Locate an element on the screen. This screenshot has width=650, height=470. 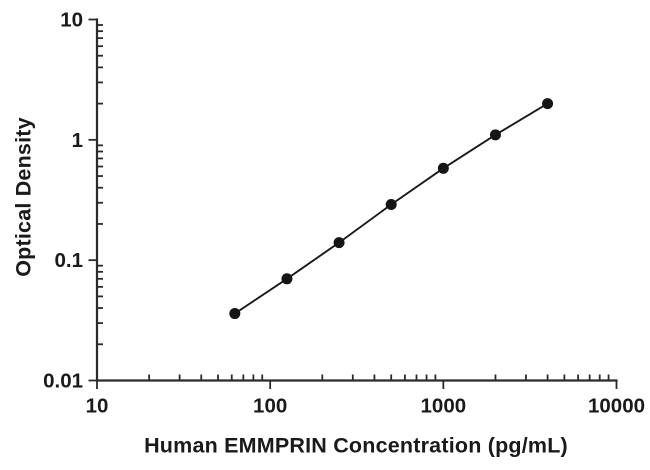
y-axis-title: Optical Density is located at coordinates (23, 197).